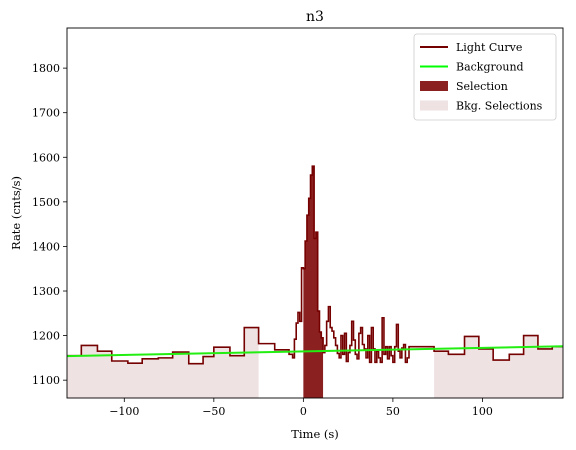  Describe the element at coordinates (213, 411) in the screenshot. I see `x-tick-label: −50` at that location.